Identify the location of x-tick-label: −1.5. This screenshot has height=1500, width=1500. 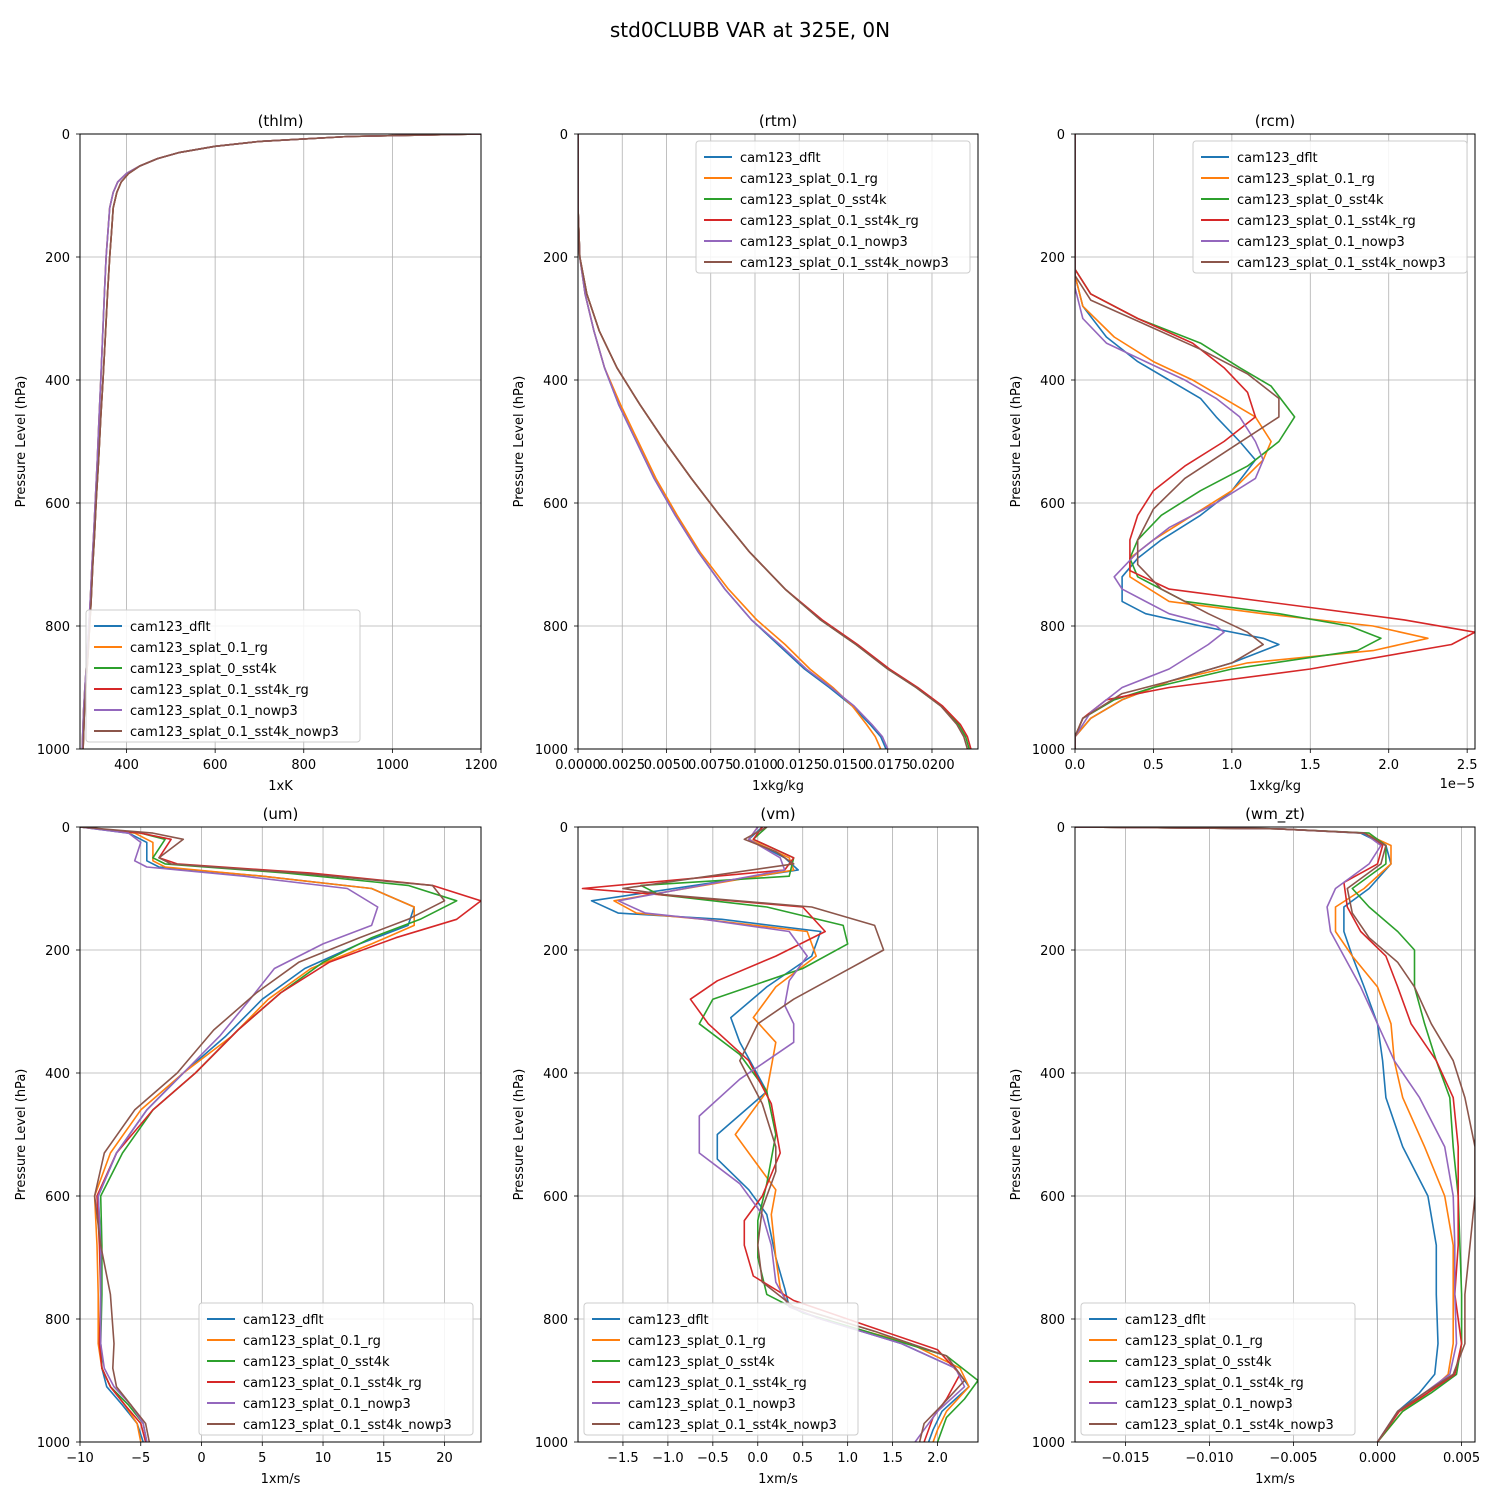
(623, 1458).